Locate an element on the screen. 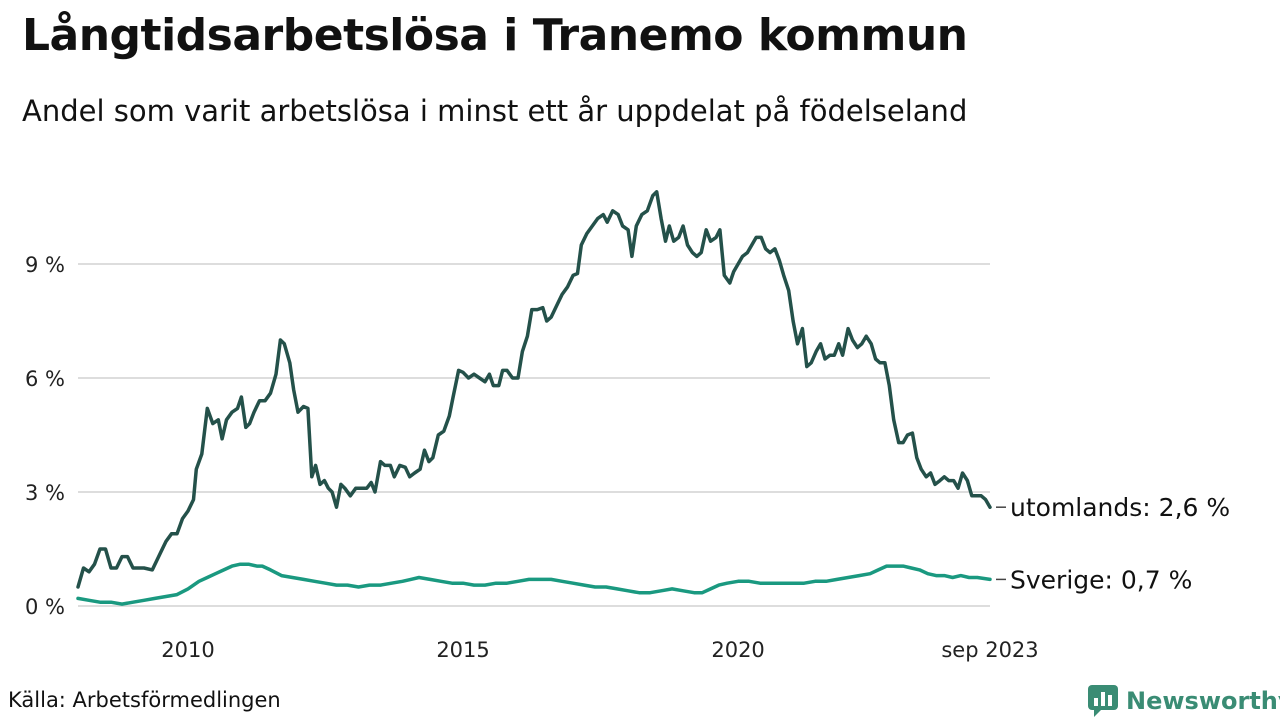  series-line-sverige is located at coordinates (534, 584).